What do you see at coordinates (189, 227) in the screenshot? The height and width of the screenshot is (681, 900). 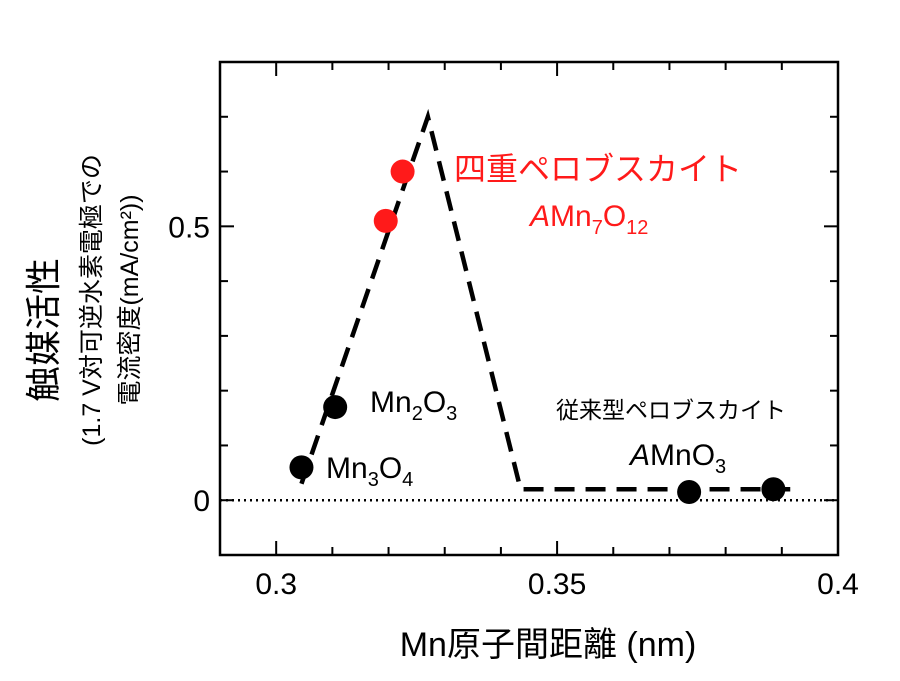 I see `y-tick-label: 0.5` at bounding box center [189, 227].